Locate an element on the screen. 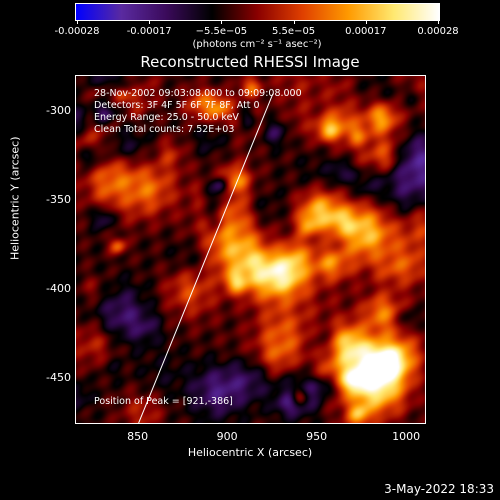  y-axis-label: Heliocentric Y (arcsec) is located at coordinates (15, 198).